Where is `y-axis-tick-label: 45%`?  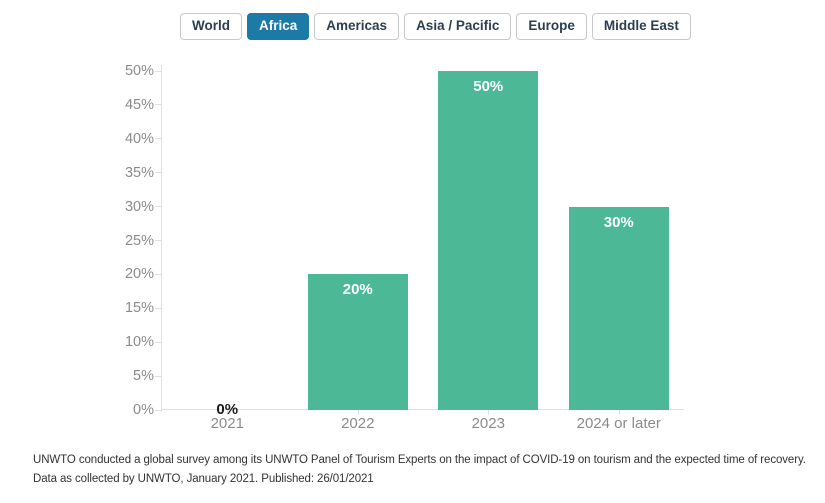
y-axis-tick-label: 45% is located at coordinates (139, 104).